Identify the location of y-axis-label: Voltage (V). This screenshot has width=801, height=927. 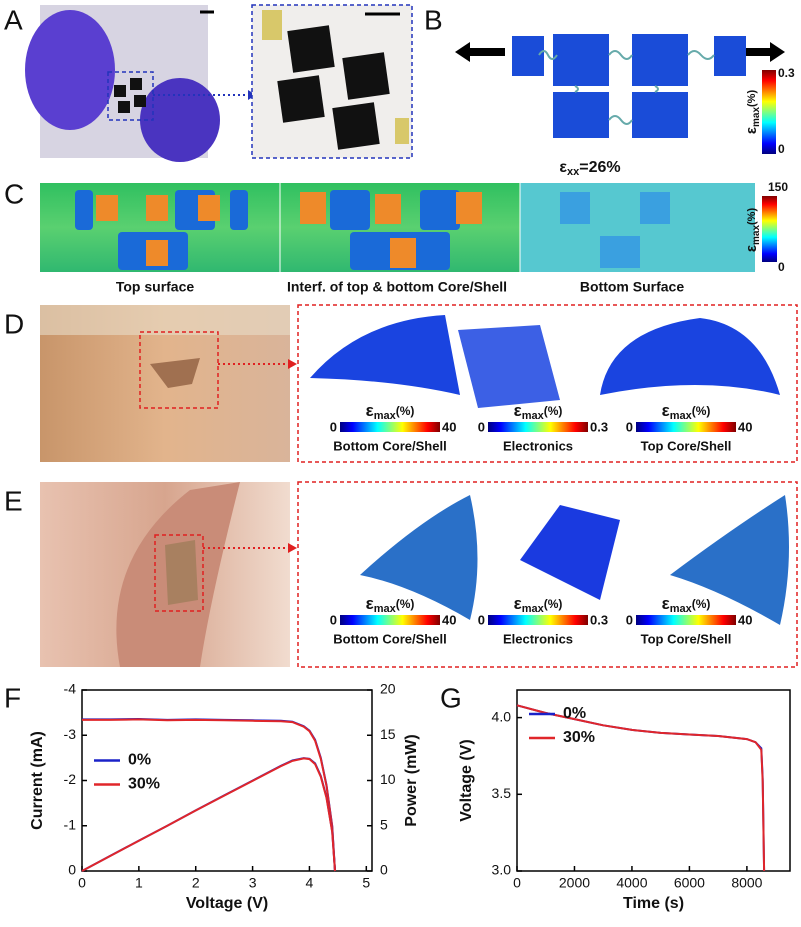
(466, 780).